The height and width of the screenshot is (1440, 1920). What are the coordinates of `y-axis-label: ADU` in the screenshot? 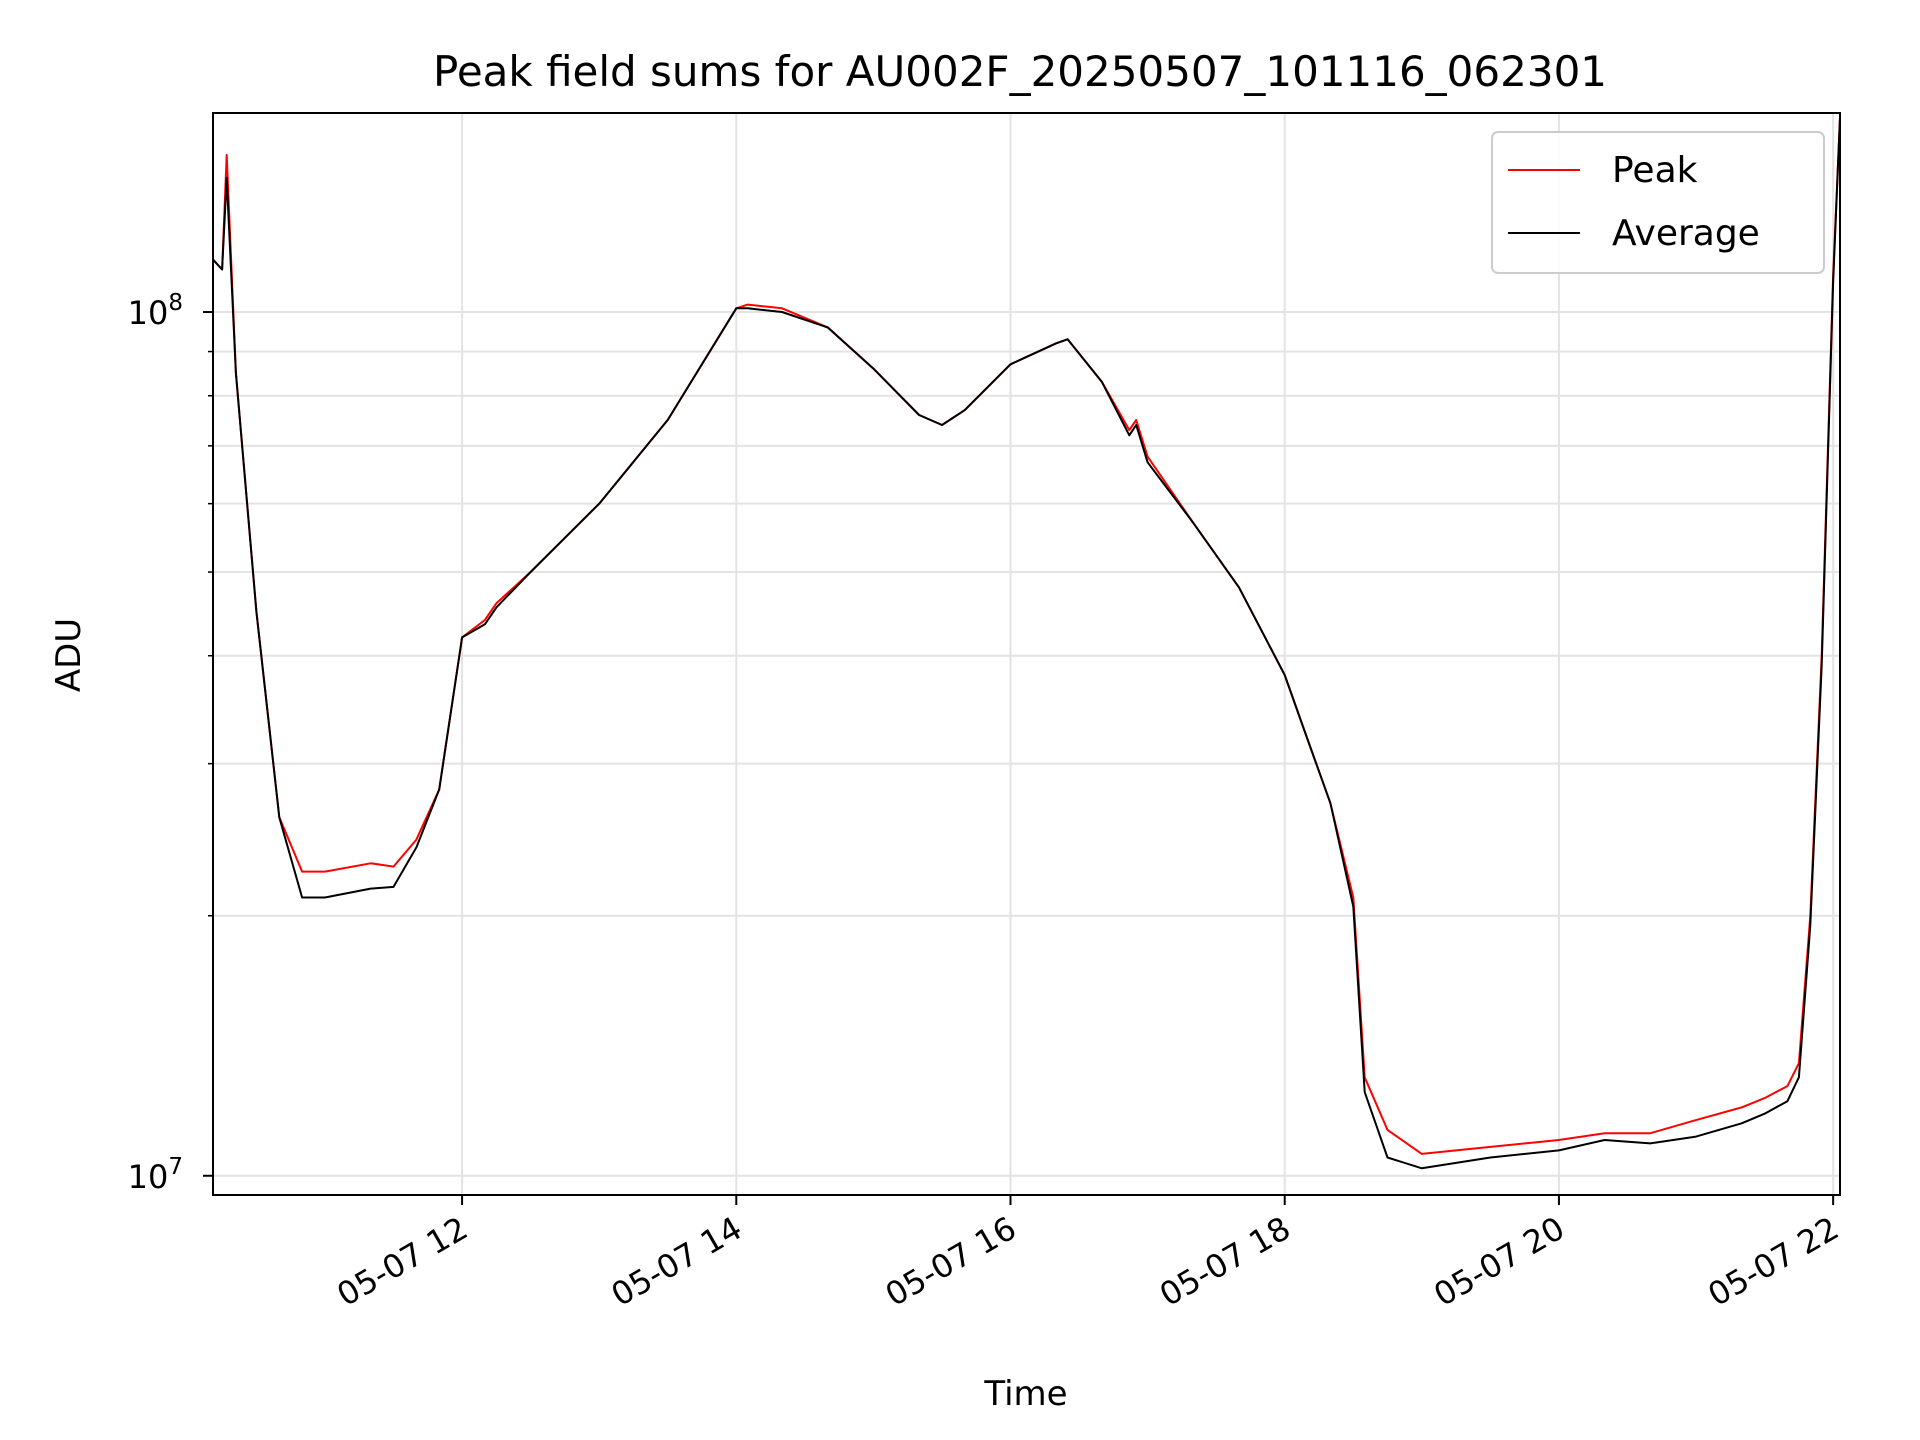 It's located at (69, 655).